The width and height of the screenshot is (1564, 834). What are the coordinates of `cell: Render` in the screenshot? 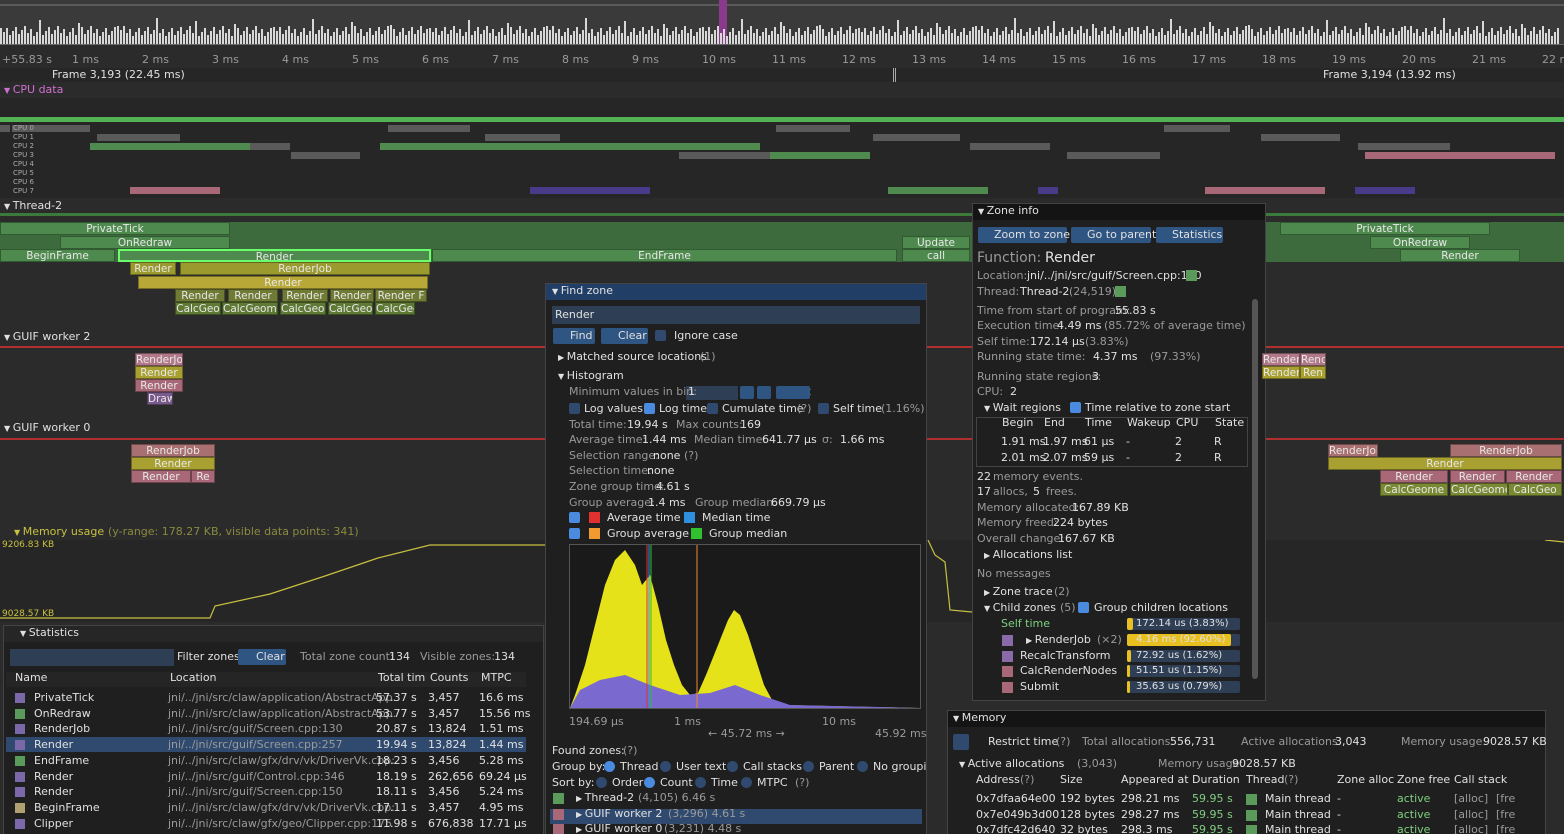 It's located at (54, 776).